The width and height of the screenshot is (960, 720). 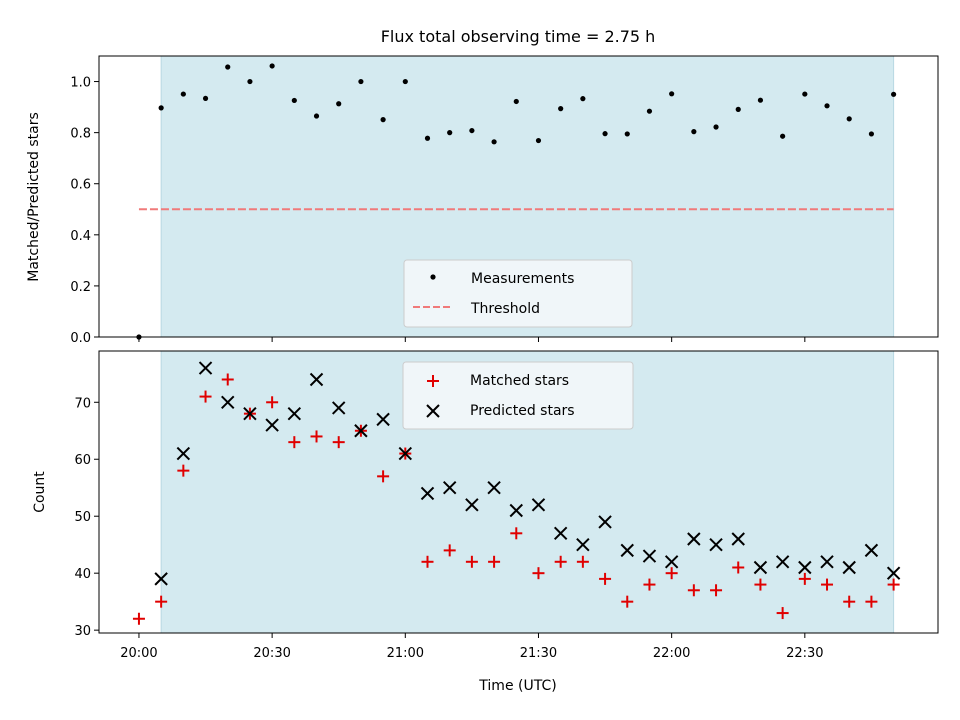 What do you see at coordinates (80, 338) in the screenshot?
I see `y-tick-label: 0.0` at bounding box center [80, 338].